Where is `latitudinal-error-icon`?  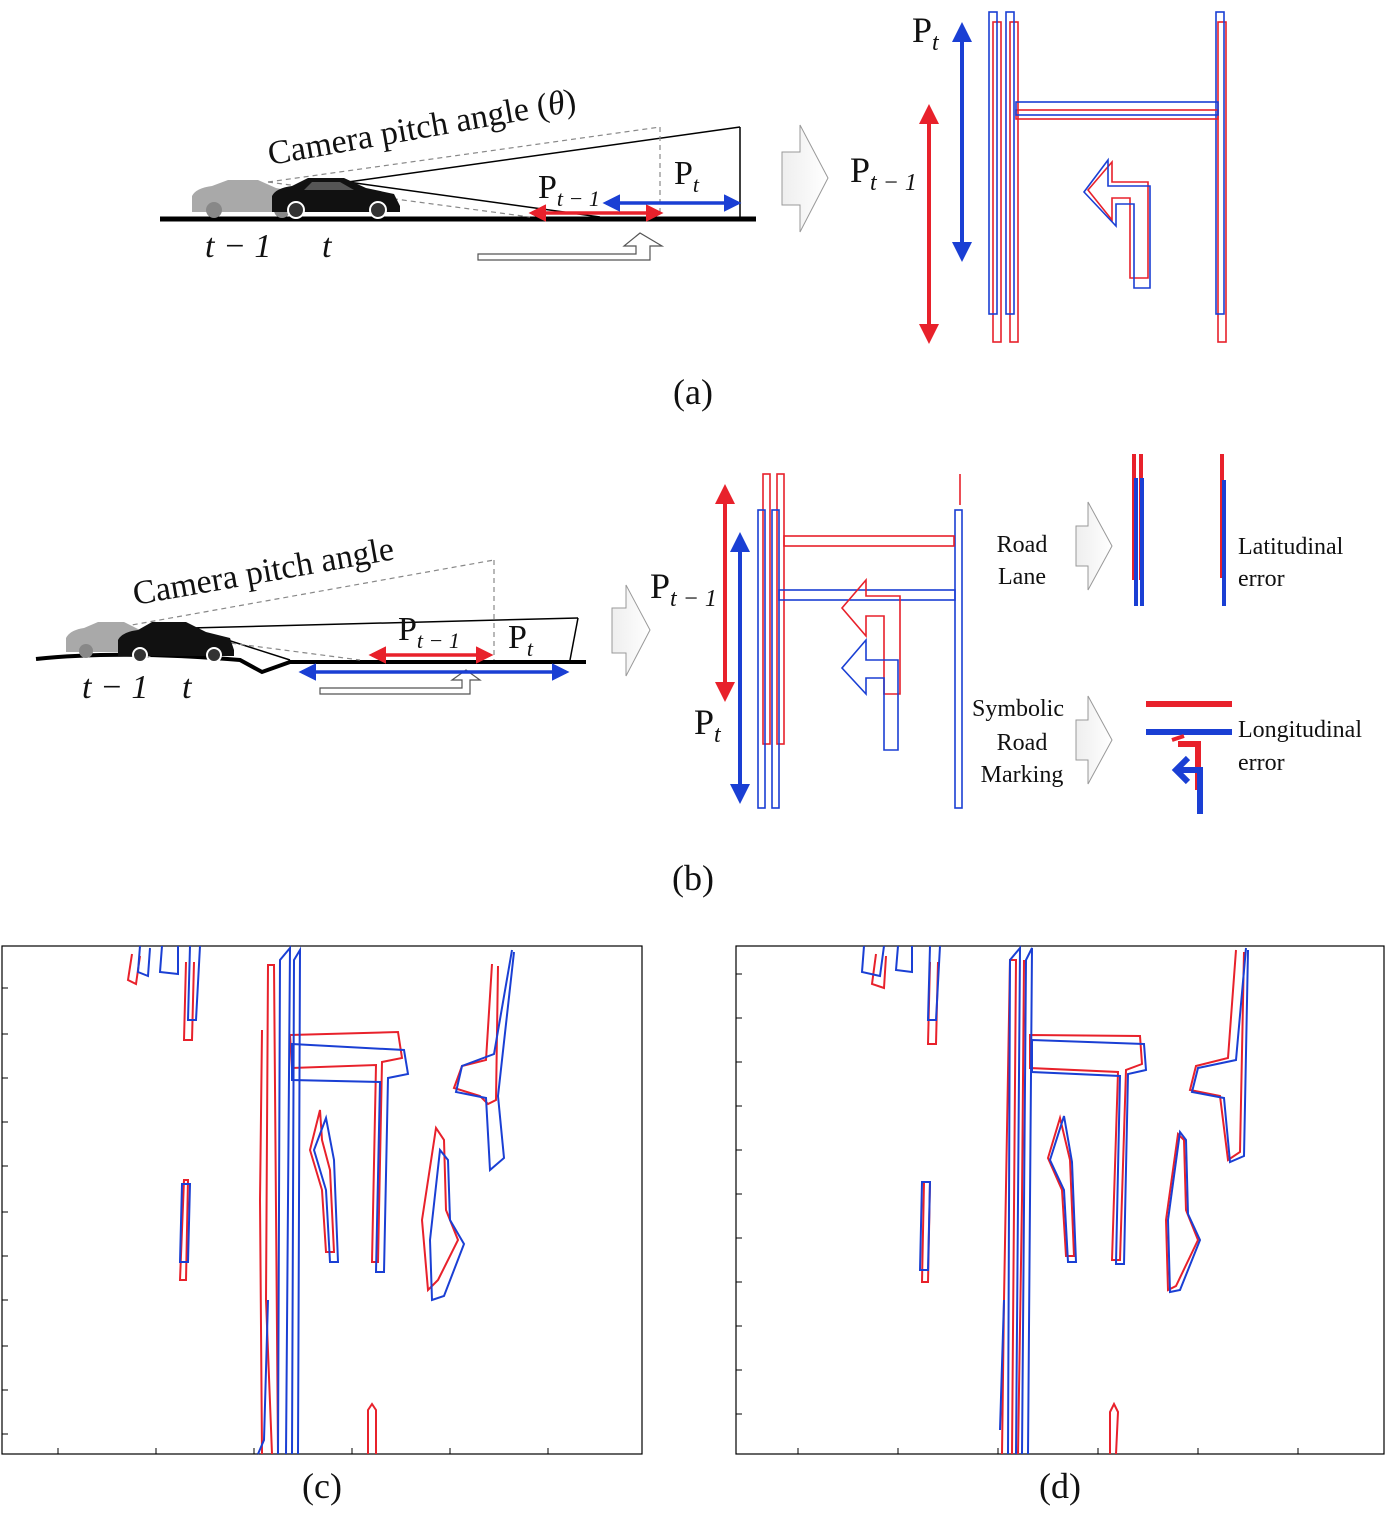
latitudinal-error-icon is located at coordinates (1179, 530).